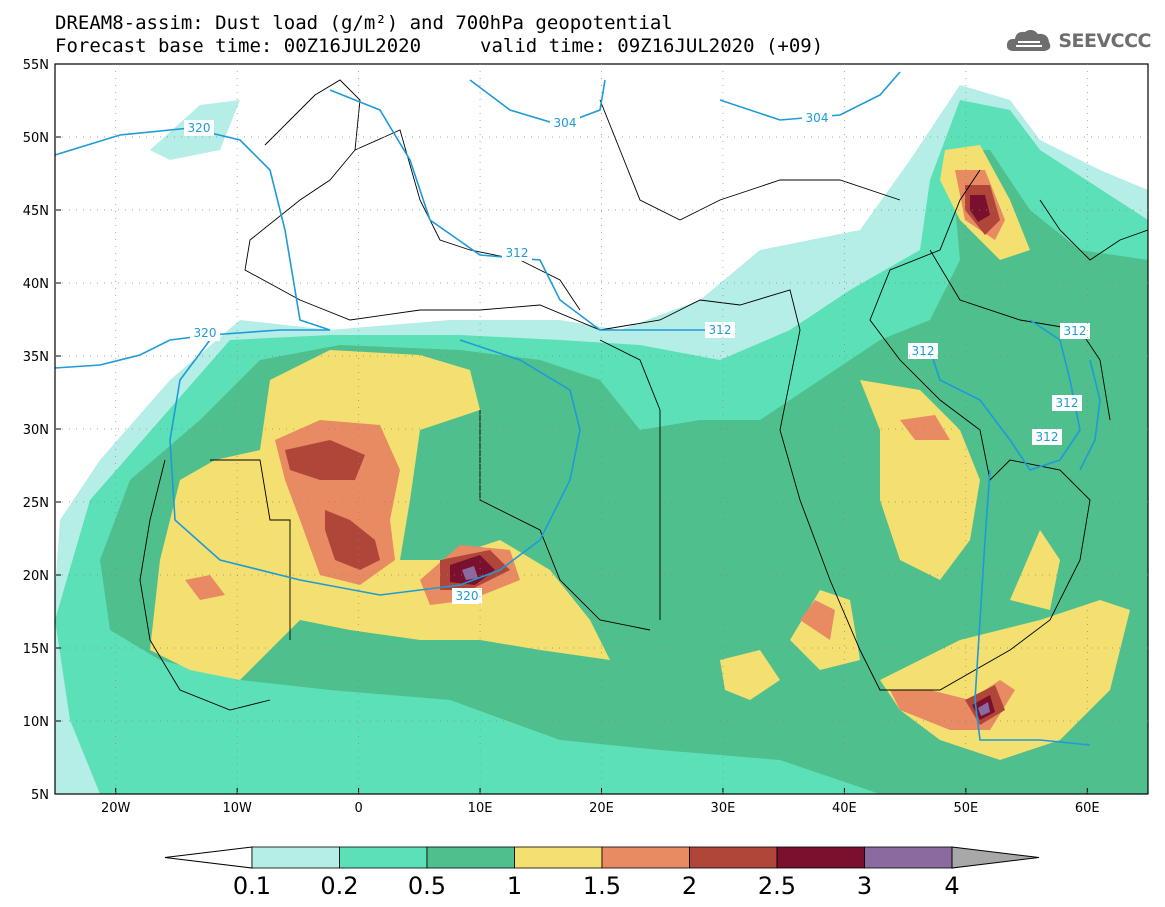  Describe the element at coordinates (36, 357) in the screenshot. I see `lat-tick-label: 35N` at that location.